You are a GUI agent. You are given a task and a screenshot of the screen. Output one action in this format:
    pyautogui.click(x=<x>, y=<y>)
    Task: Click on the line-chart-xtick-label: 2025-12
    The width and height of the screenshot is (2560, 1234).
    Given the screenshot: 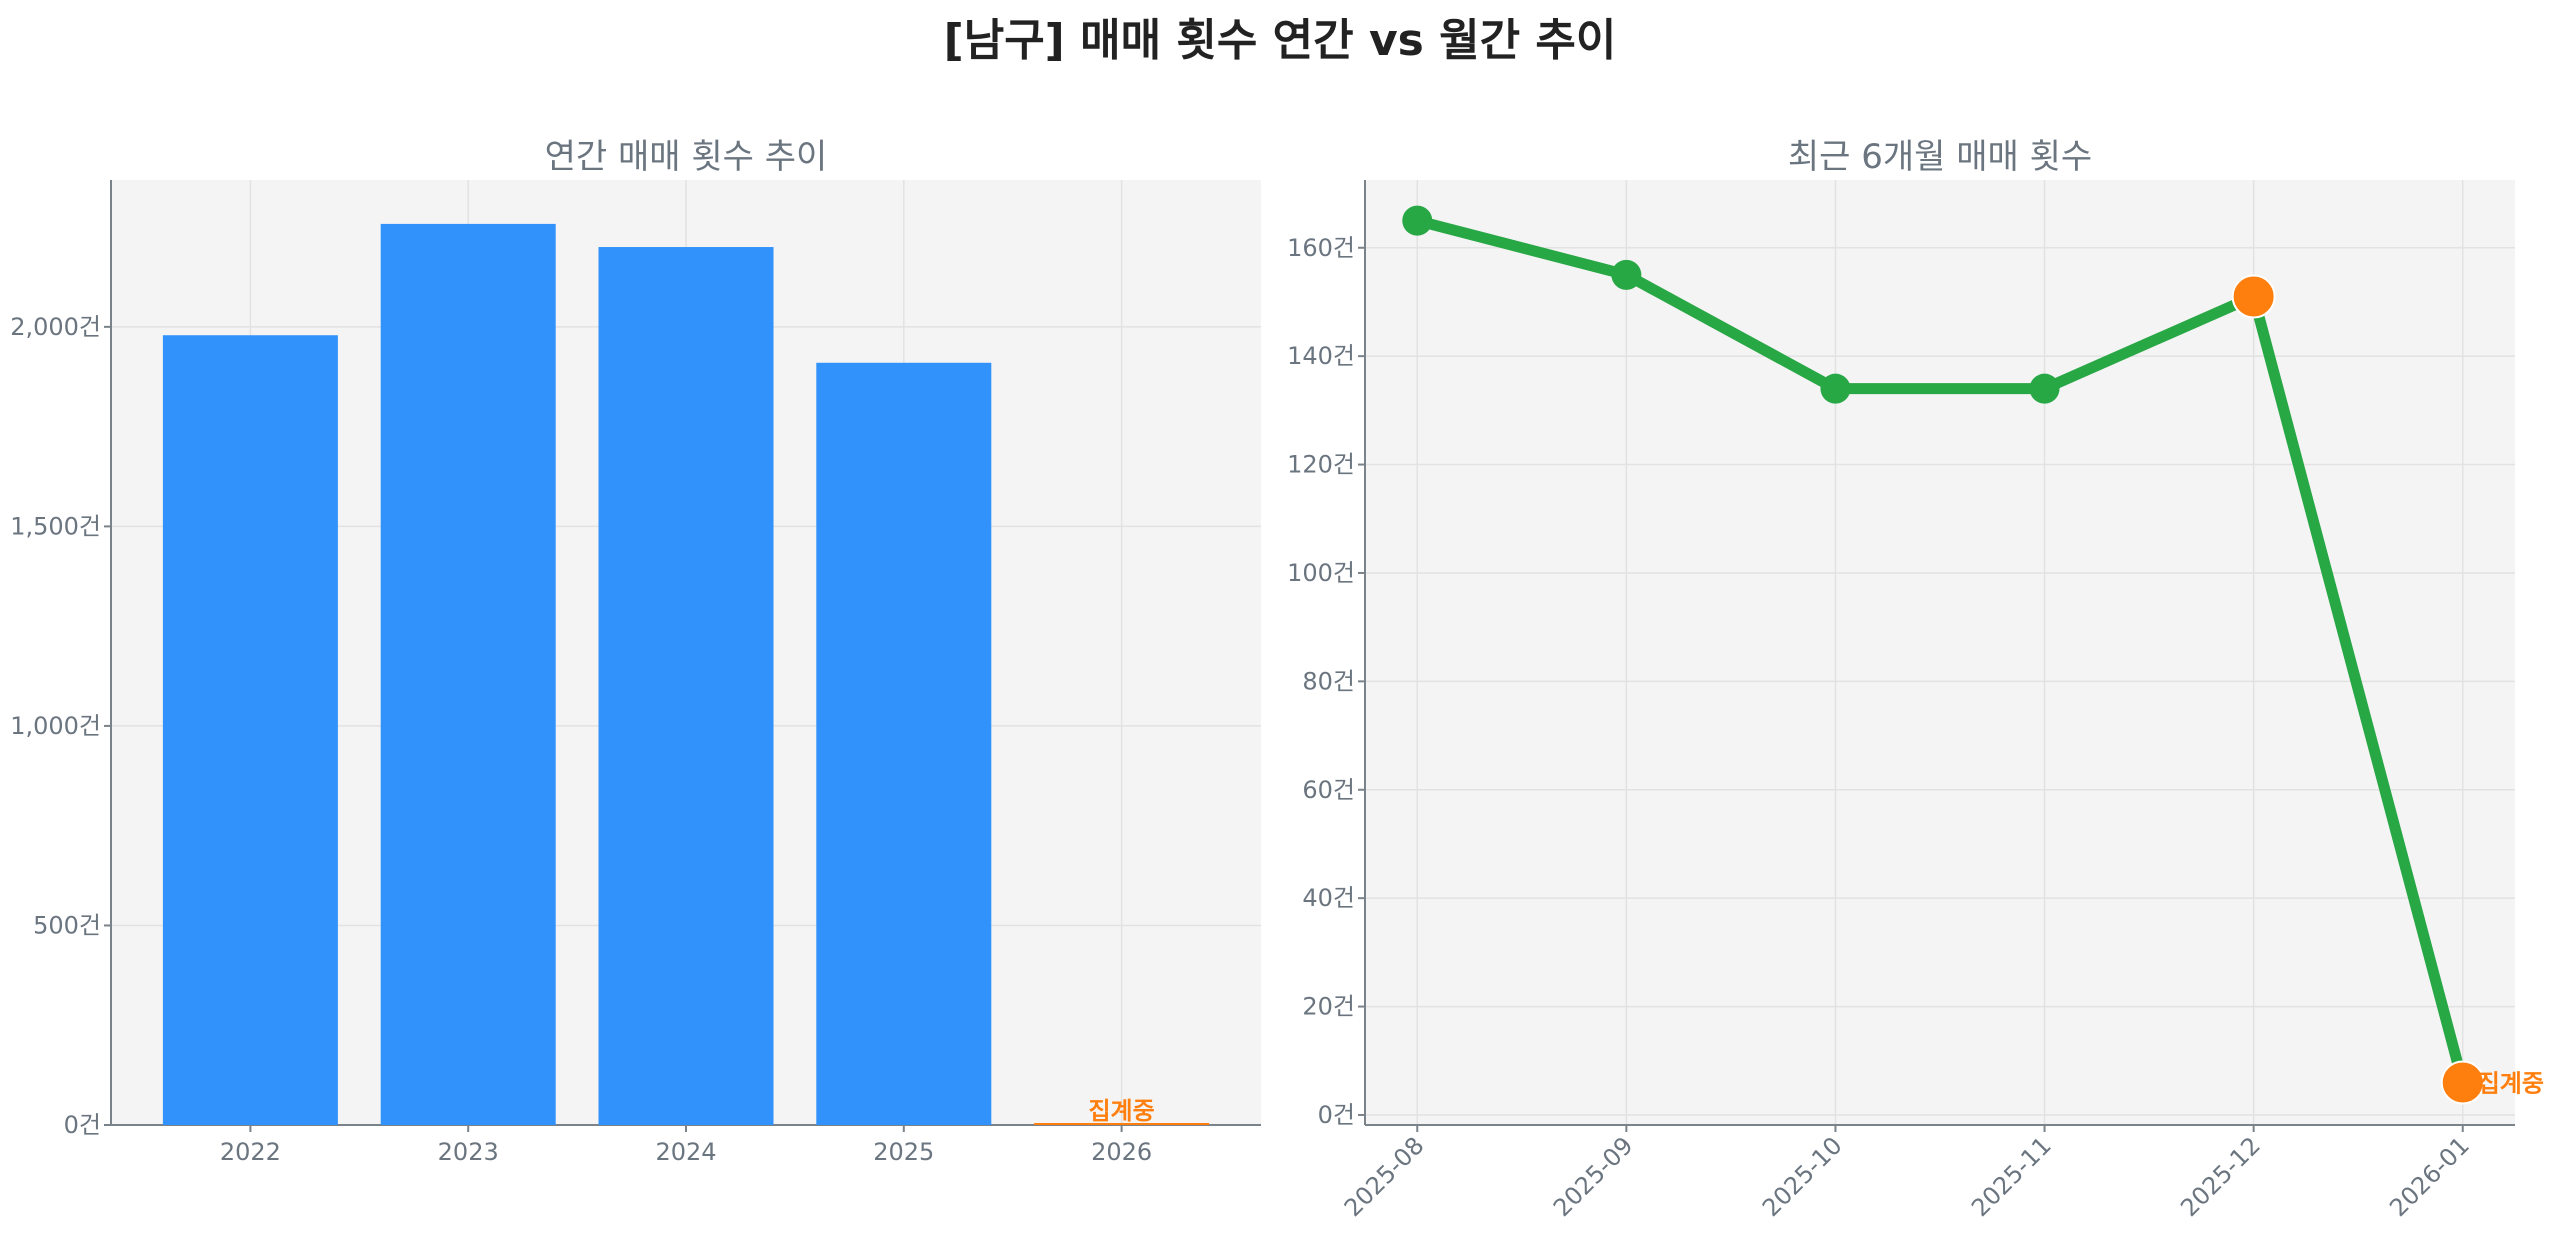 What is the action you would take?
    pyautogui.click(x=2220, y=1176)
    